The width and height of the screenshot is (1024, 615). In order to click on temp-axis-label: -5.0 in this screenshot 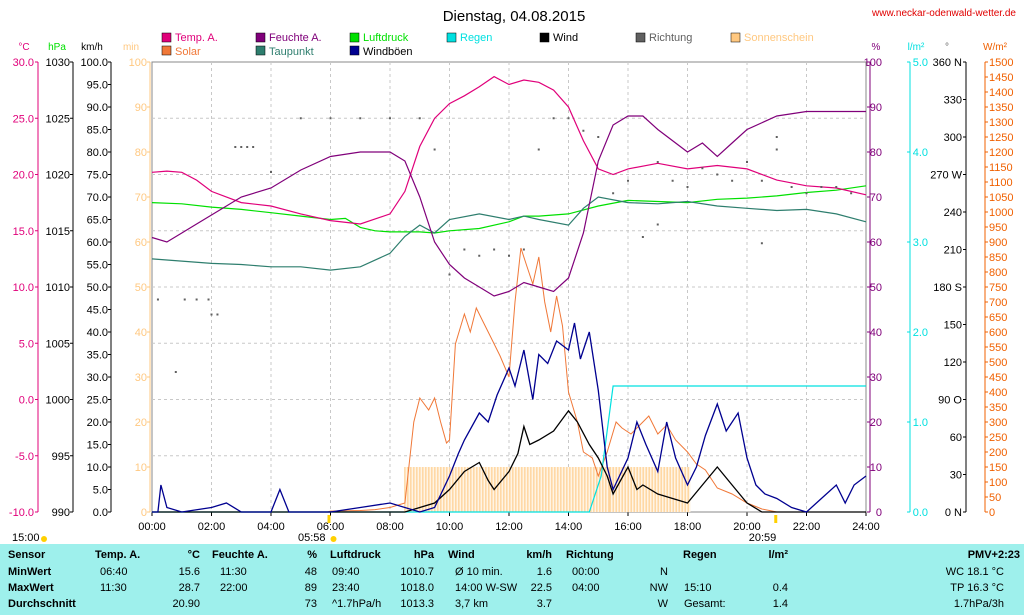, I will do `click(24, 457)`.